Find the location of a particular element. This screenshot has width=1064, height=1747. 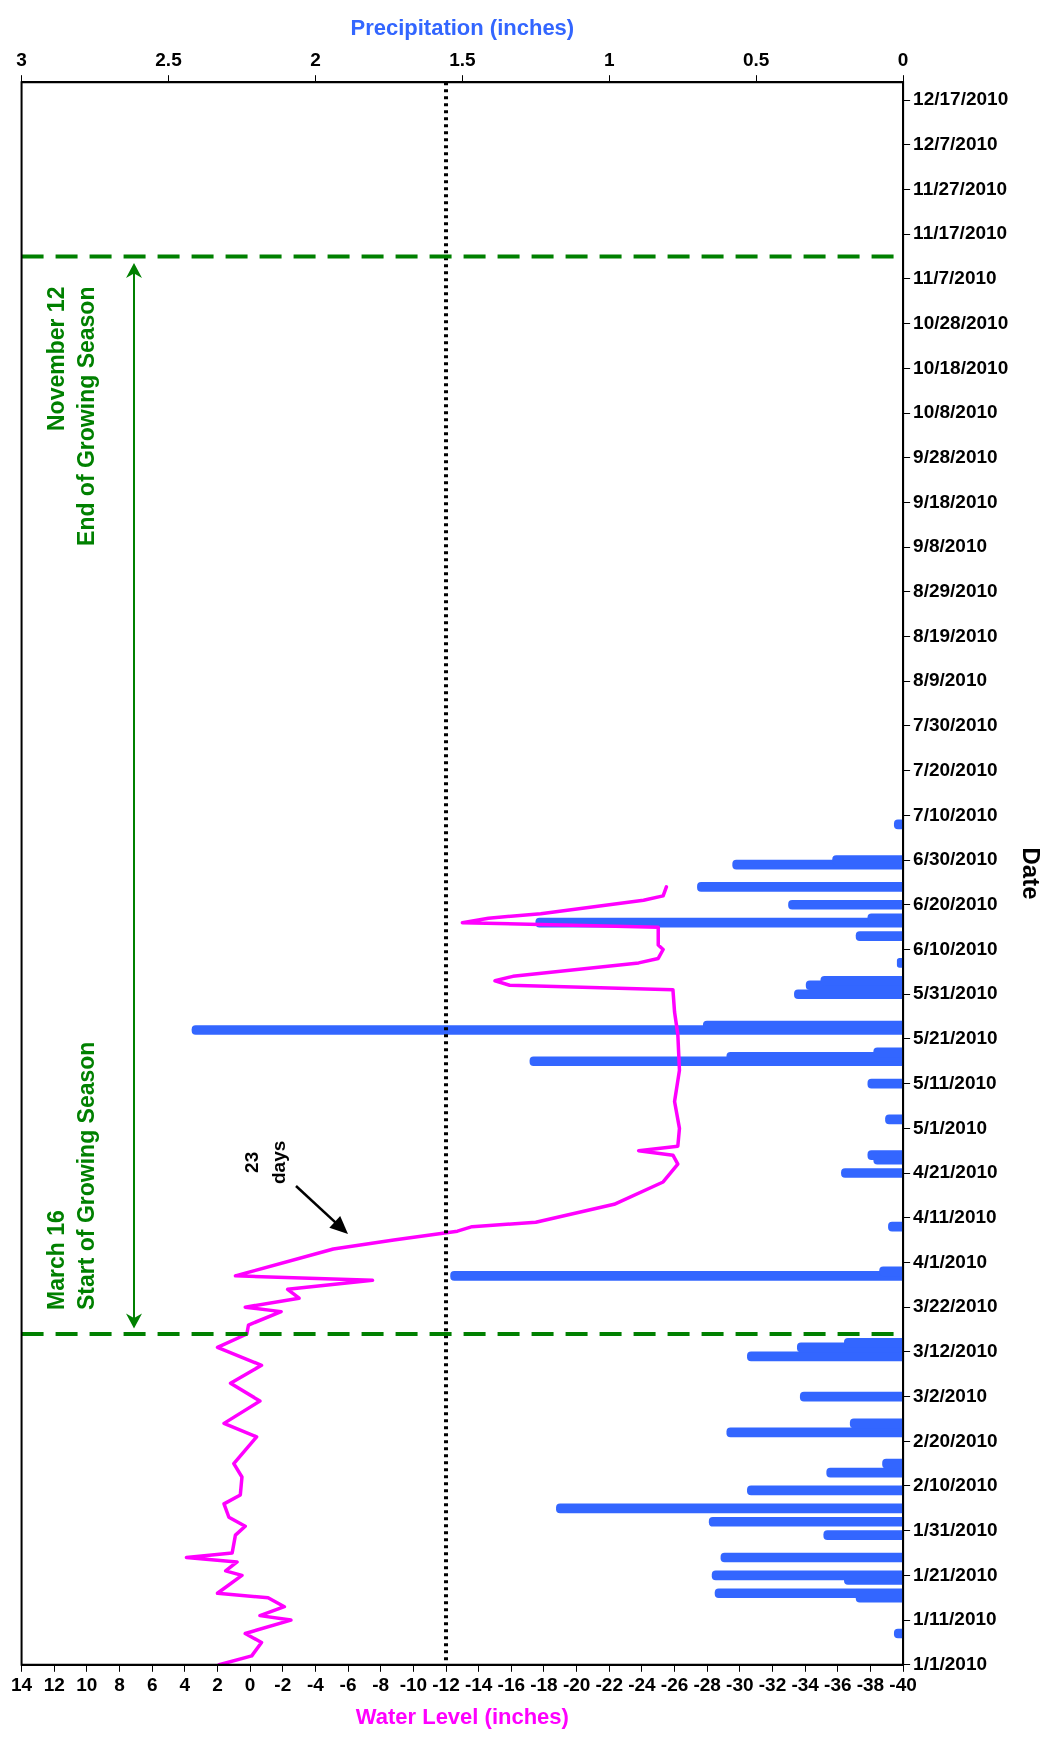

y-tick-label: 4/21/2010 is located at coordinates (955, 1172).